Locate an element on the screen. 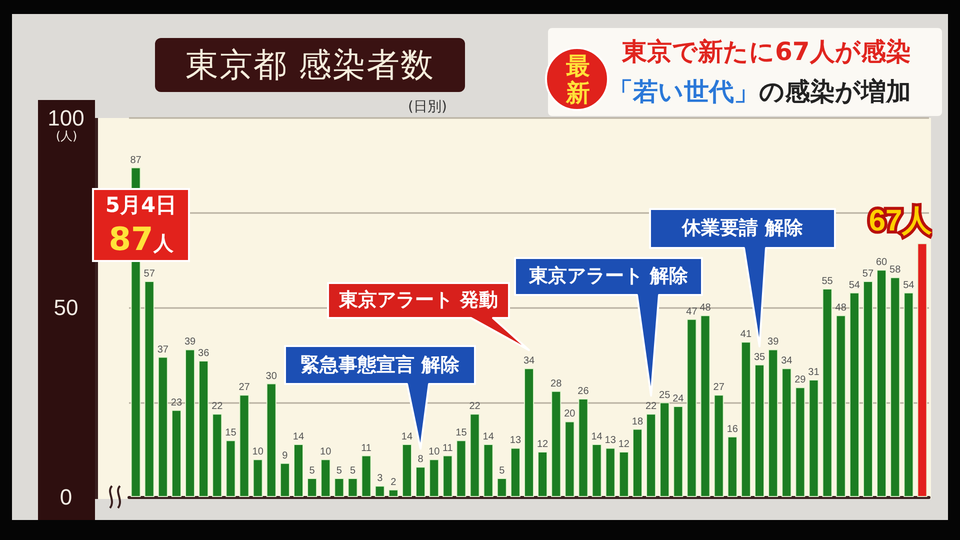 This screenshot has width=960, height=540. annotation: 東京アラート 発動 is located at coordinates (418, 300).